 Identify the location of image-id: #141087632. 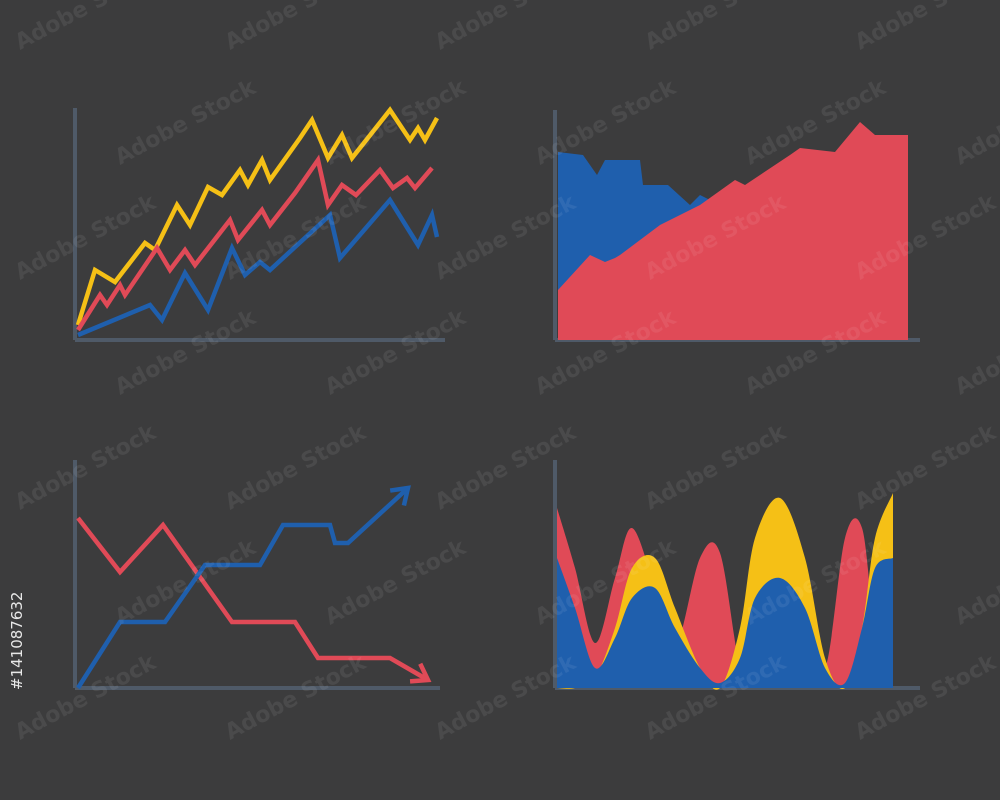
(17, 641).